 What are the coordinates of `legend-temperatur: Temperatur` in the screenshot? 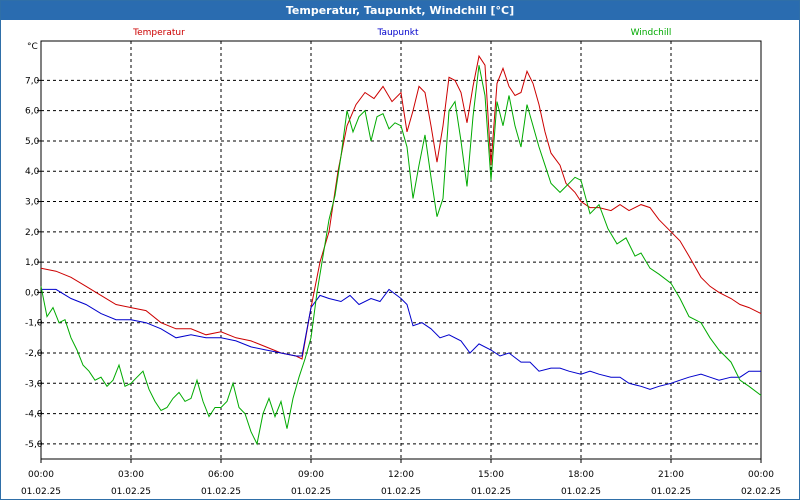 It's located at (158, 33).